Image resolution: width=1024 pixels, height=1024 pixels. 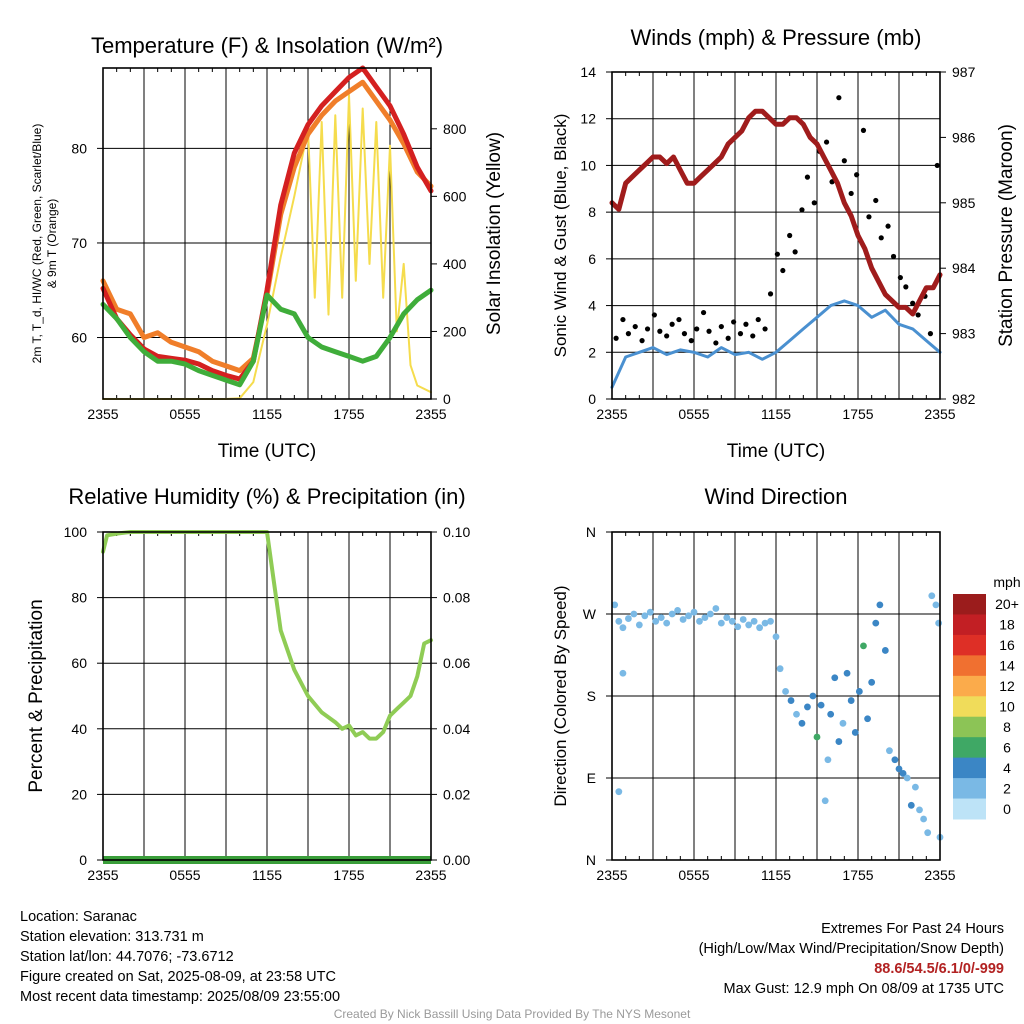 What do you see at coordinates (964, 334) in the screenshot?
I see `y-tick-label: 983` at bounding box center [964, 334].